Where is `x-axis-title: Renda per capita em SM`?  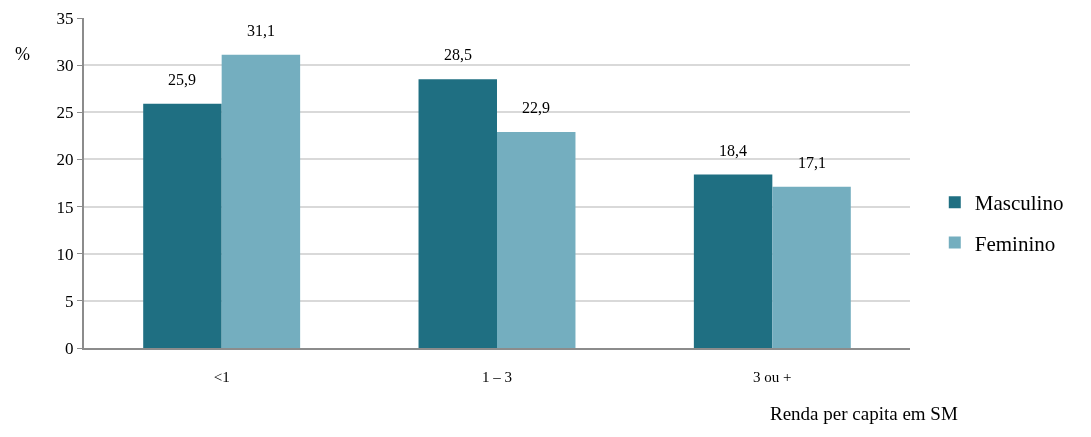
x-axis-title: Renda per capita em SM is located at coordinates (864, 413).